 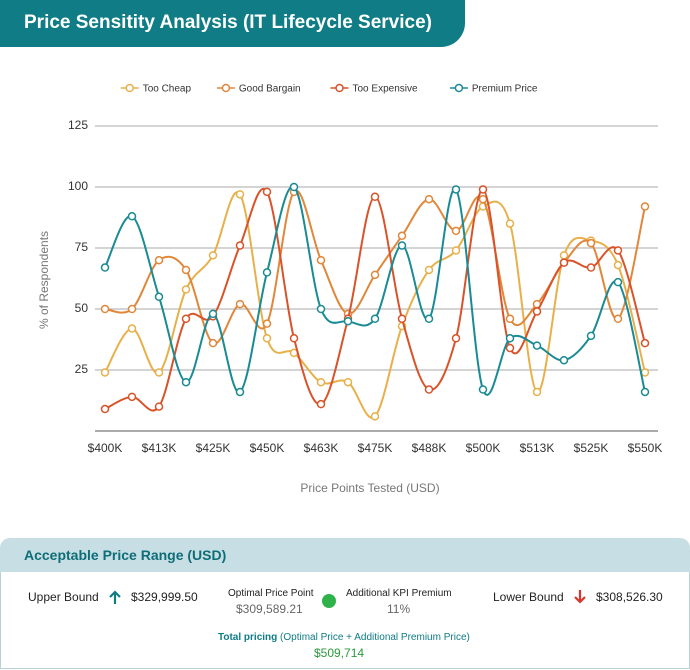 What do you see at coordinates (167, 89) in the screenshot?
I see `legend-label: Too Cheap` at bounding box center [167, 89].